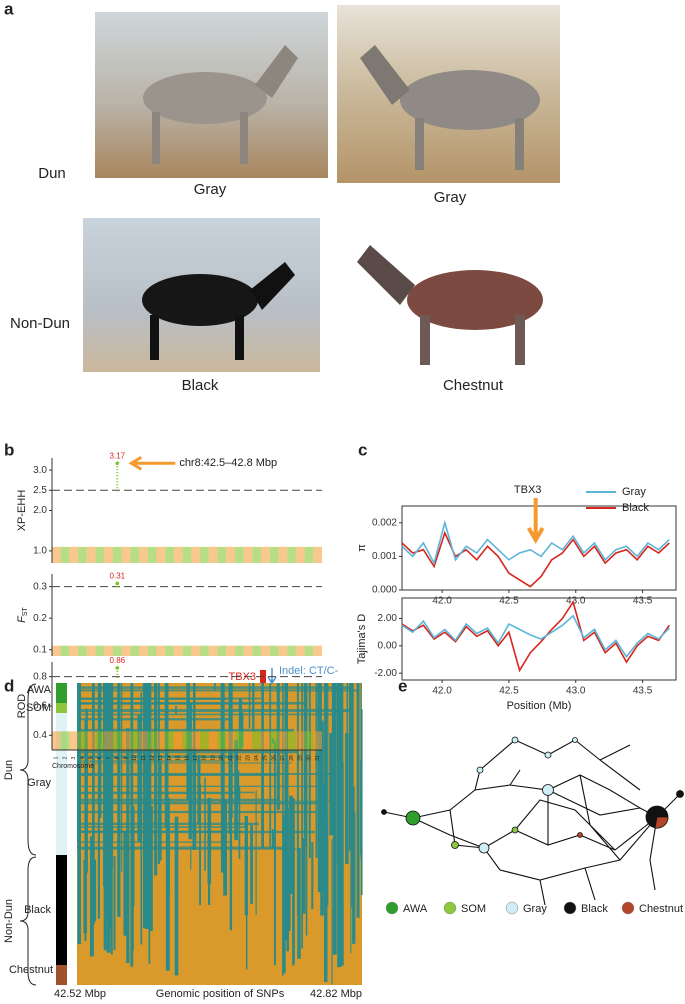 The height and width of the screenshot is (1004, 685). I want to click on brace, so click(28, 921).